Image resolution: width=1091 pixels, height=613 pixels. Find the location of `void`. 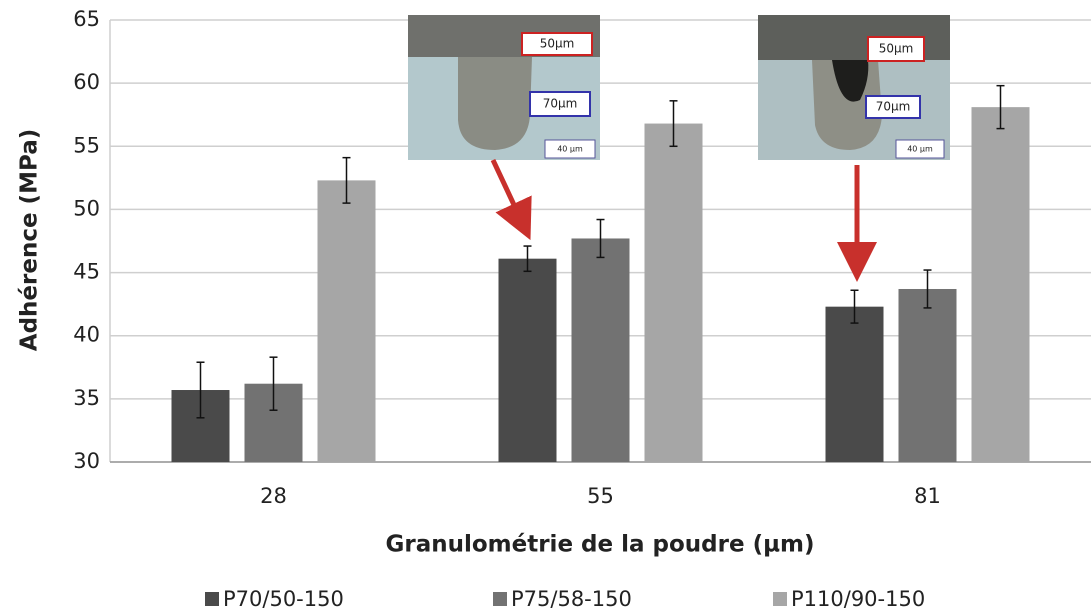

void is located at coordinates (850, 81).